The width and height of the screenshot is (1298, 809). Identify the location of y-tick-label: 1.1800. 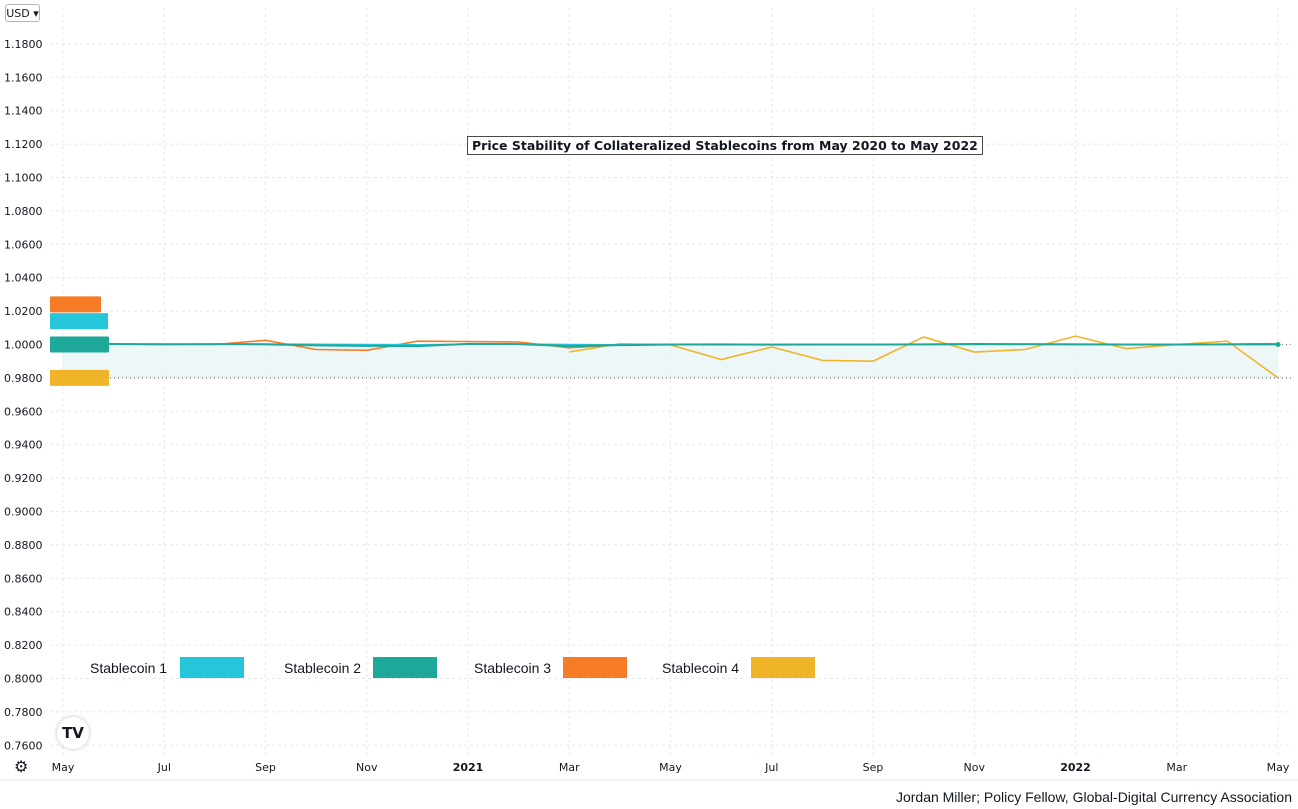
(23, 44).